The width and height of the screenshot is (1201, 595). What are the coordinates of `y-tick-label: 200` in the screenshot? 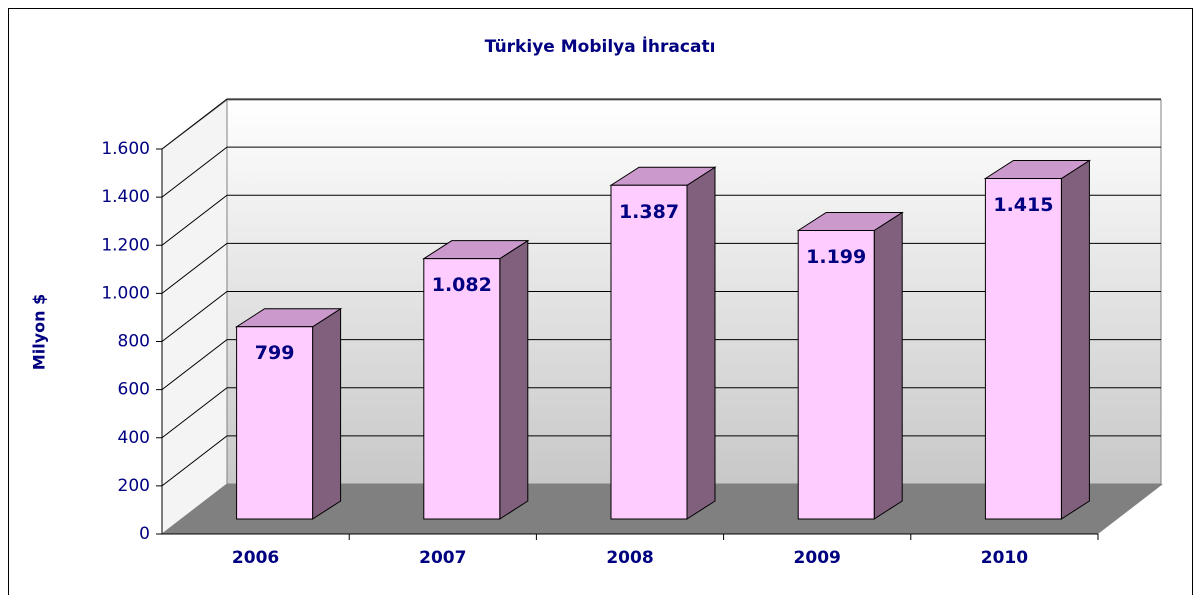 It's located at (134, 486).